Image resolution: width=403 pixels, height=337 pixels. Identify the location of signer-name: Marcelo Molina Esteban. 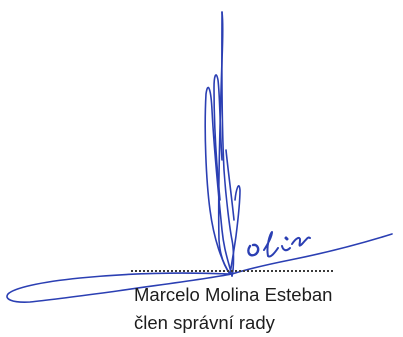
(233, 294).